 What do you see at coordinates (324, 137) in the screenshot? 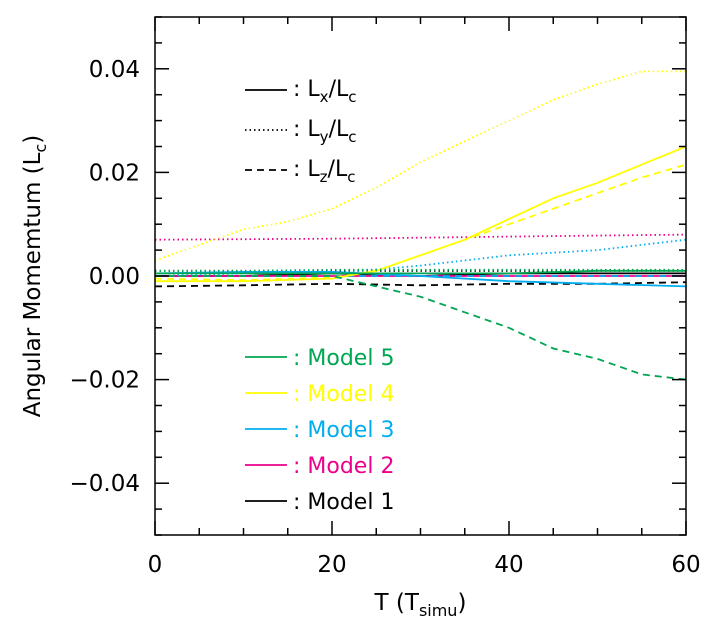
I see `component-legend-sub1: y` at bounding box center [324, 137].